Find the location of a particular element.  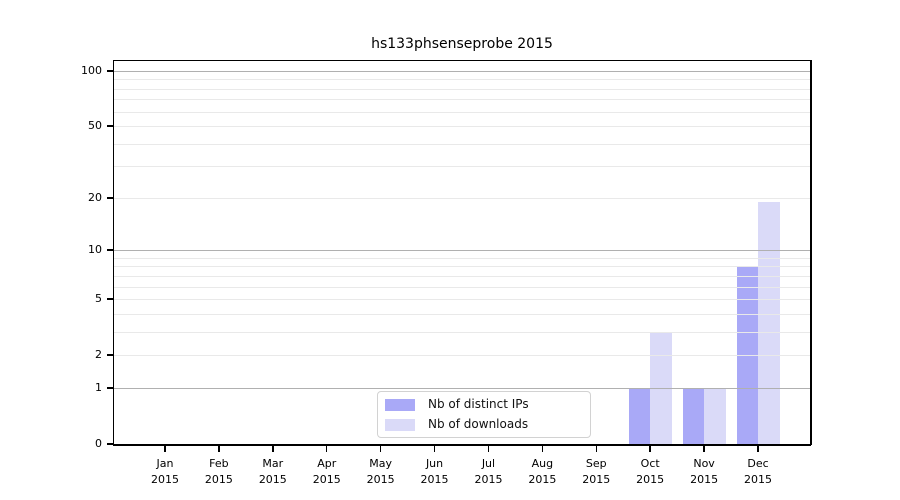

bar-downloads-nov is located at coordinates (715, 415).